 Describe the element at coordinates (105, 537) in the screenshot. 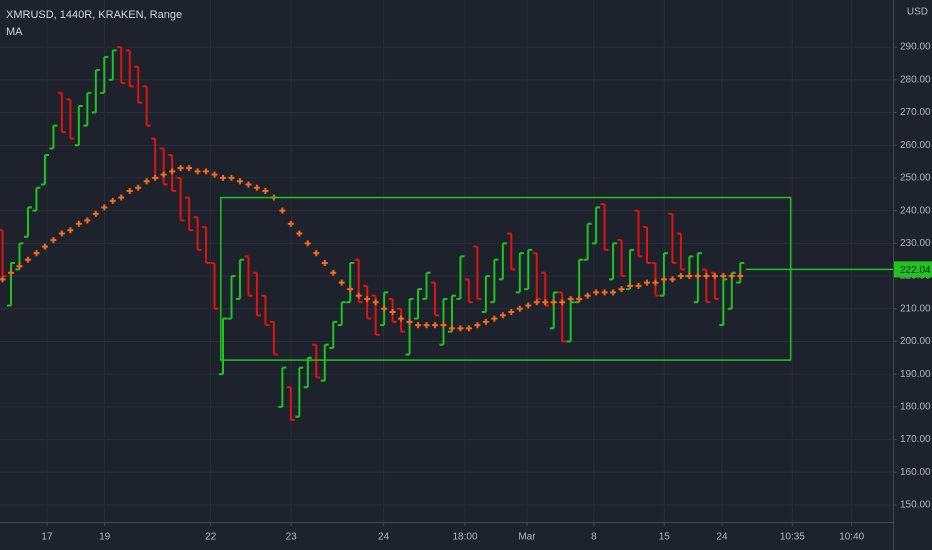

I see `x-tick-label: 19` at that location.